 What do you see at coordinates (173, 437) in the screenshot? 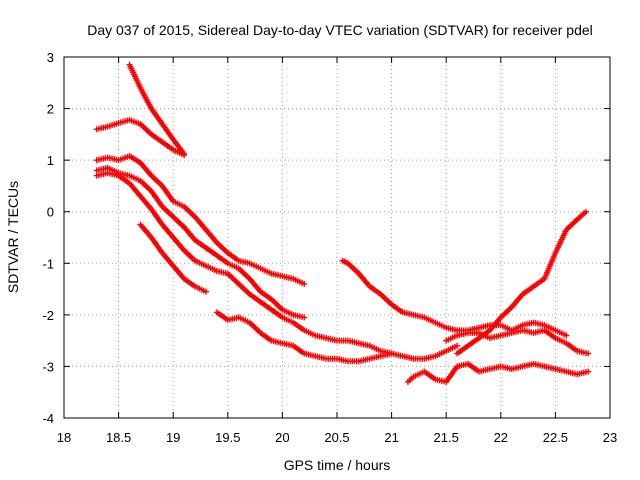
I see `x-tick-label: 19` at bounding box center [173, 437].